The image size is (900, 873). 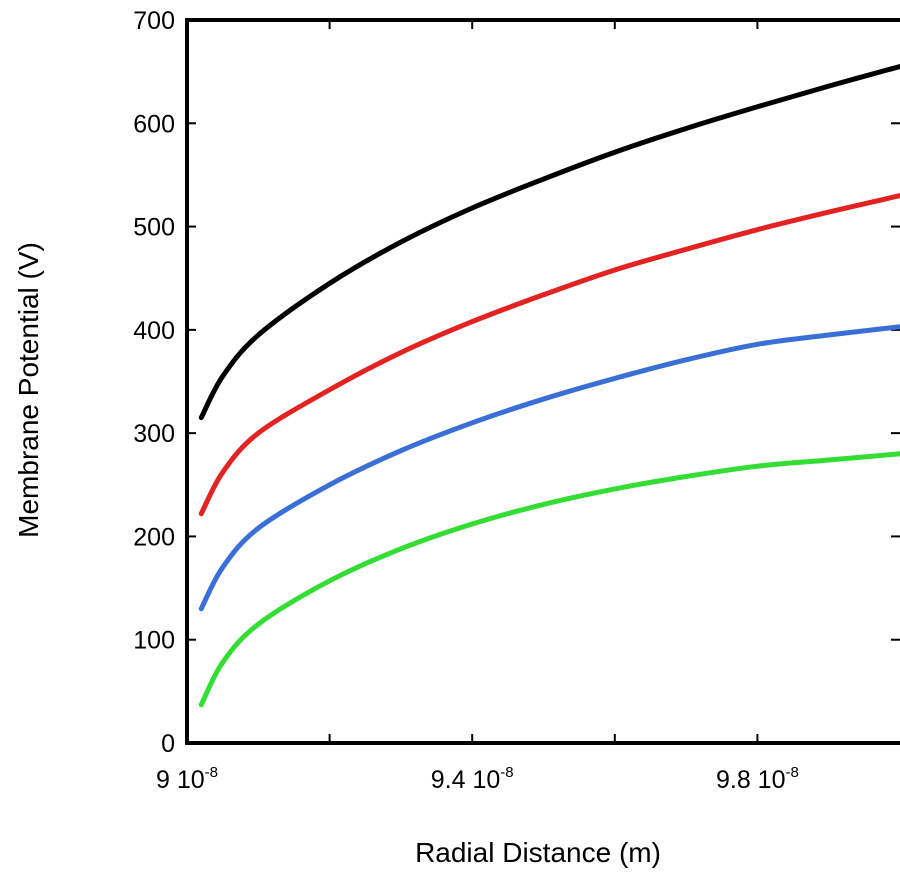 What do you see at coordinates (472, 779) in the screenshot?
I see `x-tick-label: 9.4 10-8` at bounding box center [472, 779].